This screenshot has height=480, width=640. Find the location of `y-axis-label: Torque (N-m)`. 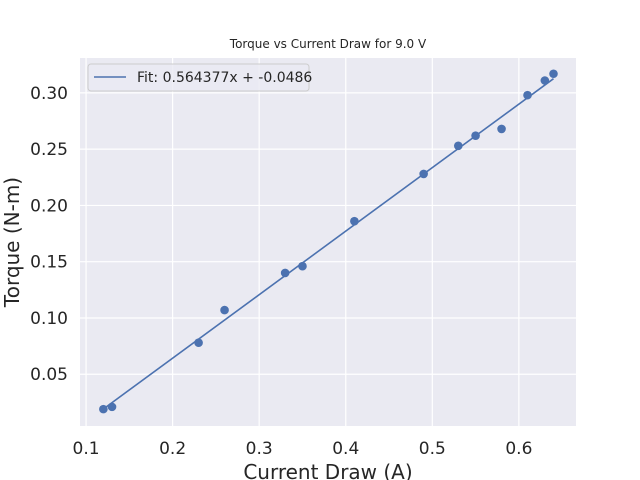

y-axis-label: Torque (N-m) is located at coordinates (12, 242).